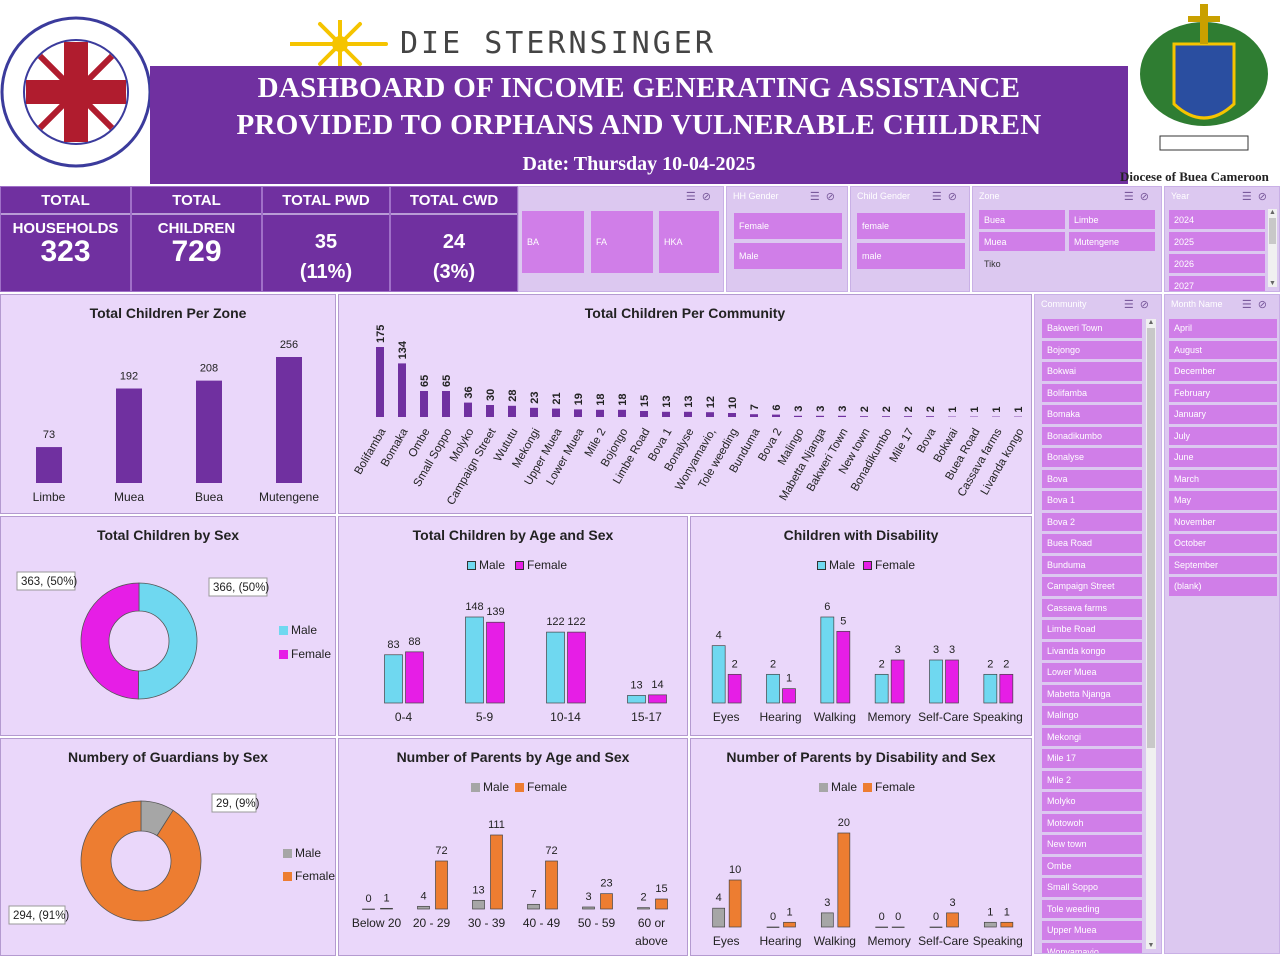 The width and height of the screenshot is (1280, 960). What do you see at coordinates (1092, 543) in the screenshot?
I see `community-item: Buea Road` at bounding box center [1092, 543].